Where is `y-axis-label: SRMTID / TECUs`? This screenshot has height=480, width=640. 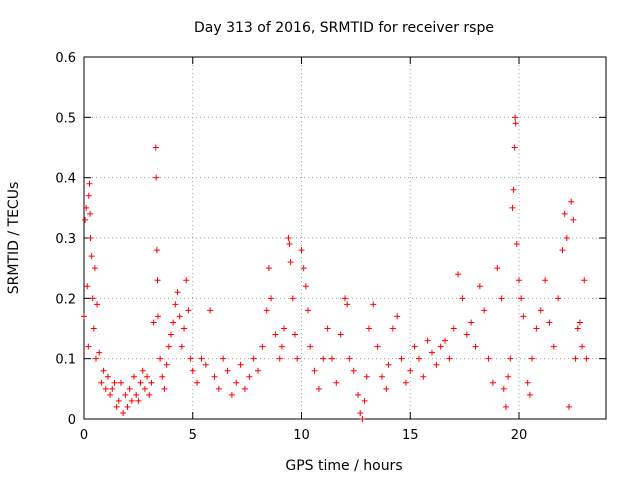 y-axis-label: SRMTID / TECUs is located at coordinates (14, 238).